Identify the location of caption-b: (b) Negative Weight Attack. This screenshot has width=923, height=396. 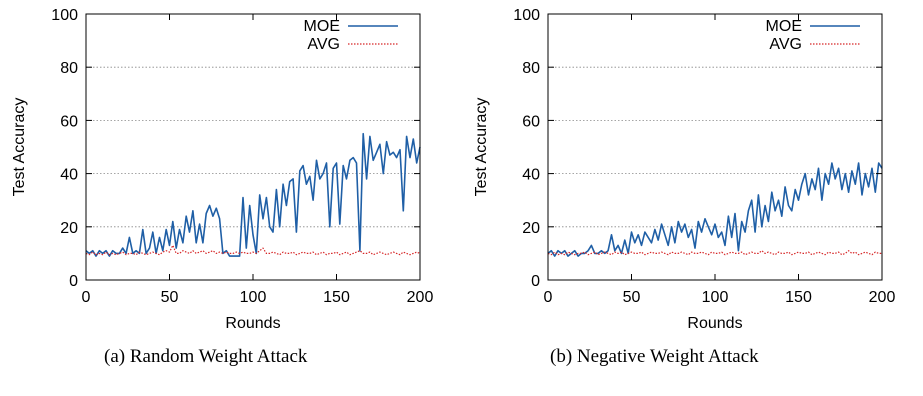
(654, 356).